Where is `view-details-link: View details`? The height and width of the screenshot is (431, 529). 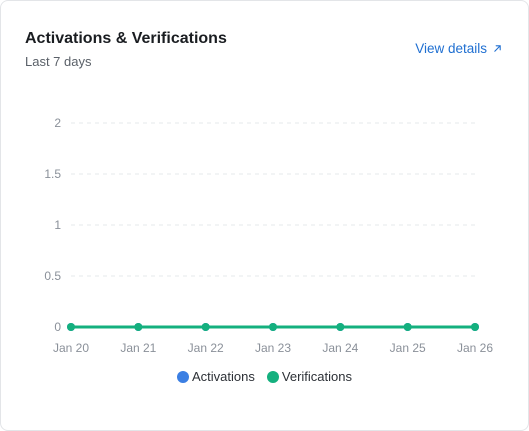 view-details-link: View details is located at coordinates (458, 48).